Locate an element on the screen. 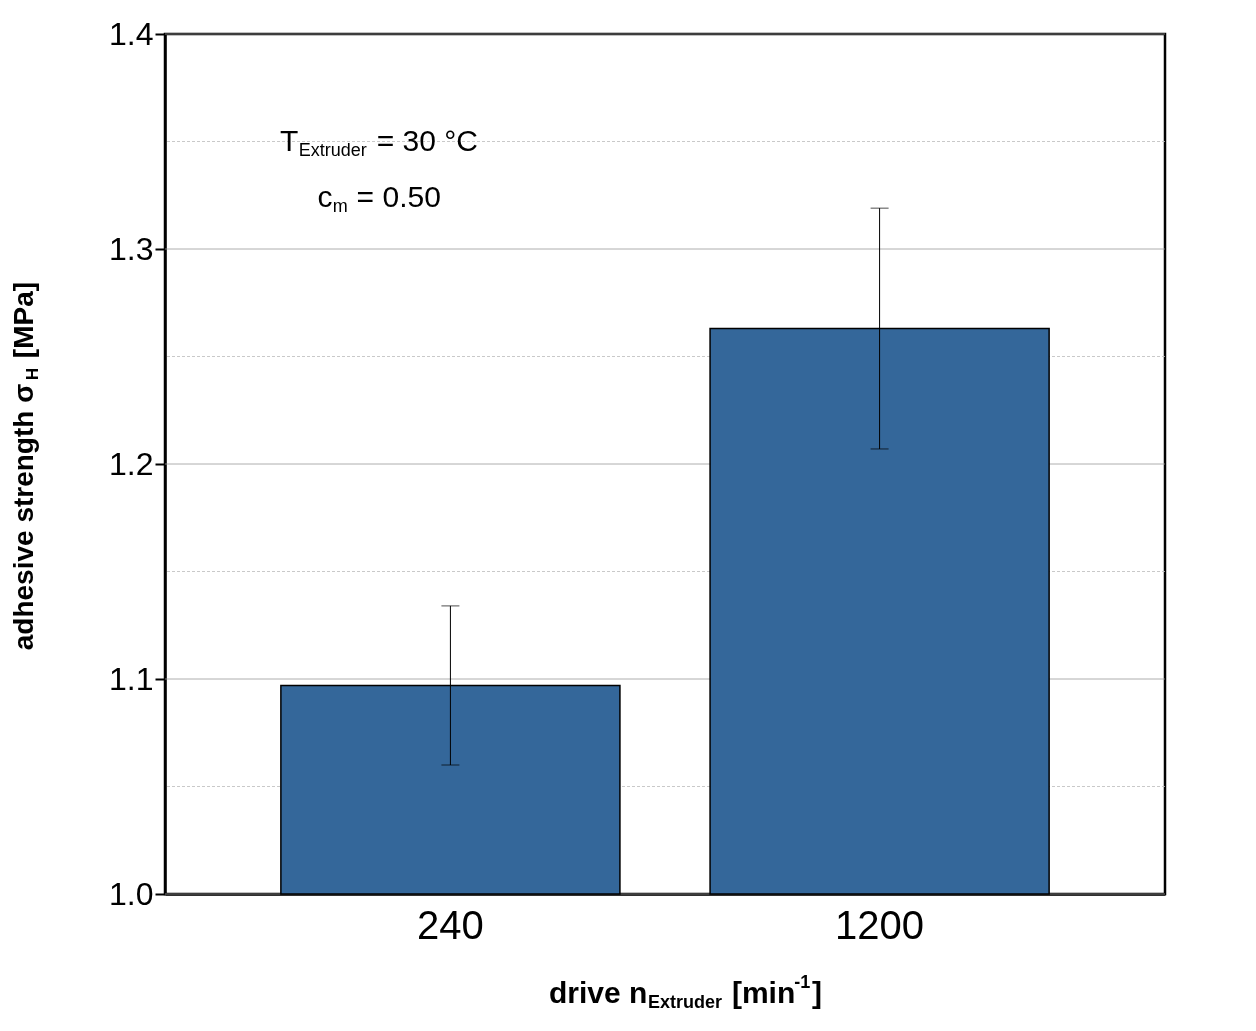  y-tick-label: 1.4 is located at coordinates (131, 33).